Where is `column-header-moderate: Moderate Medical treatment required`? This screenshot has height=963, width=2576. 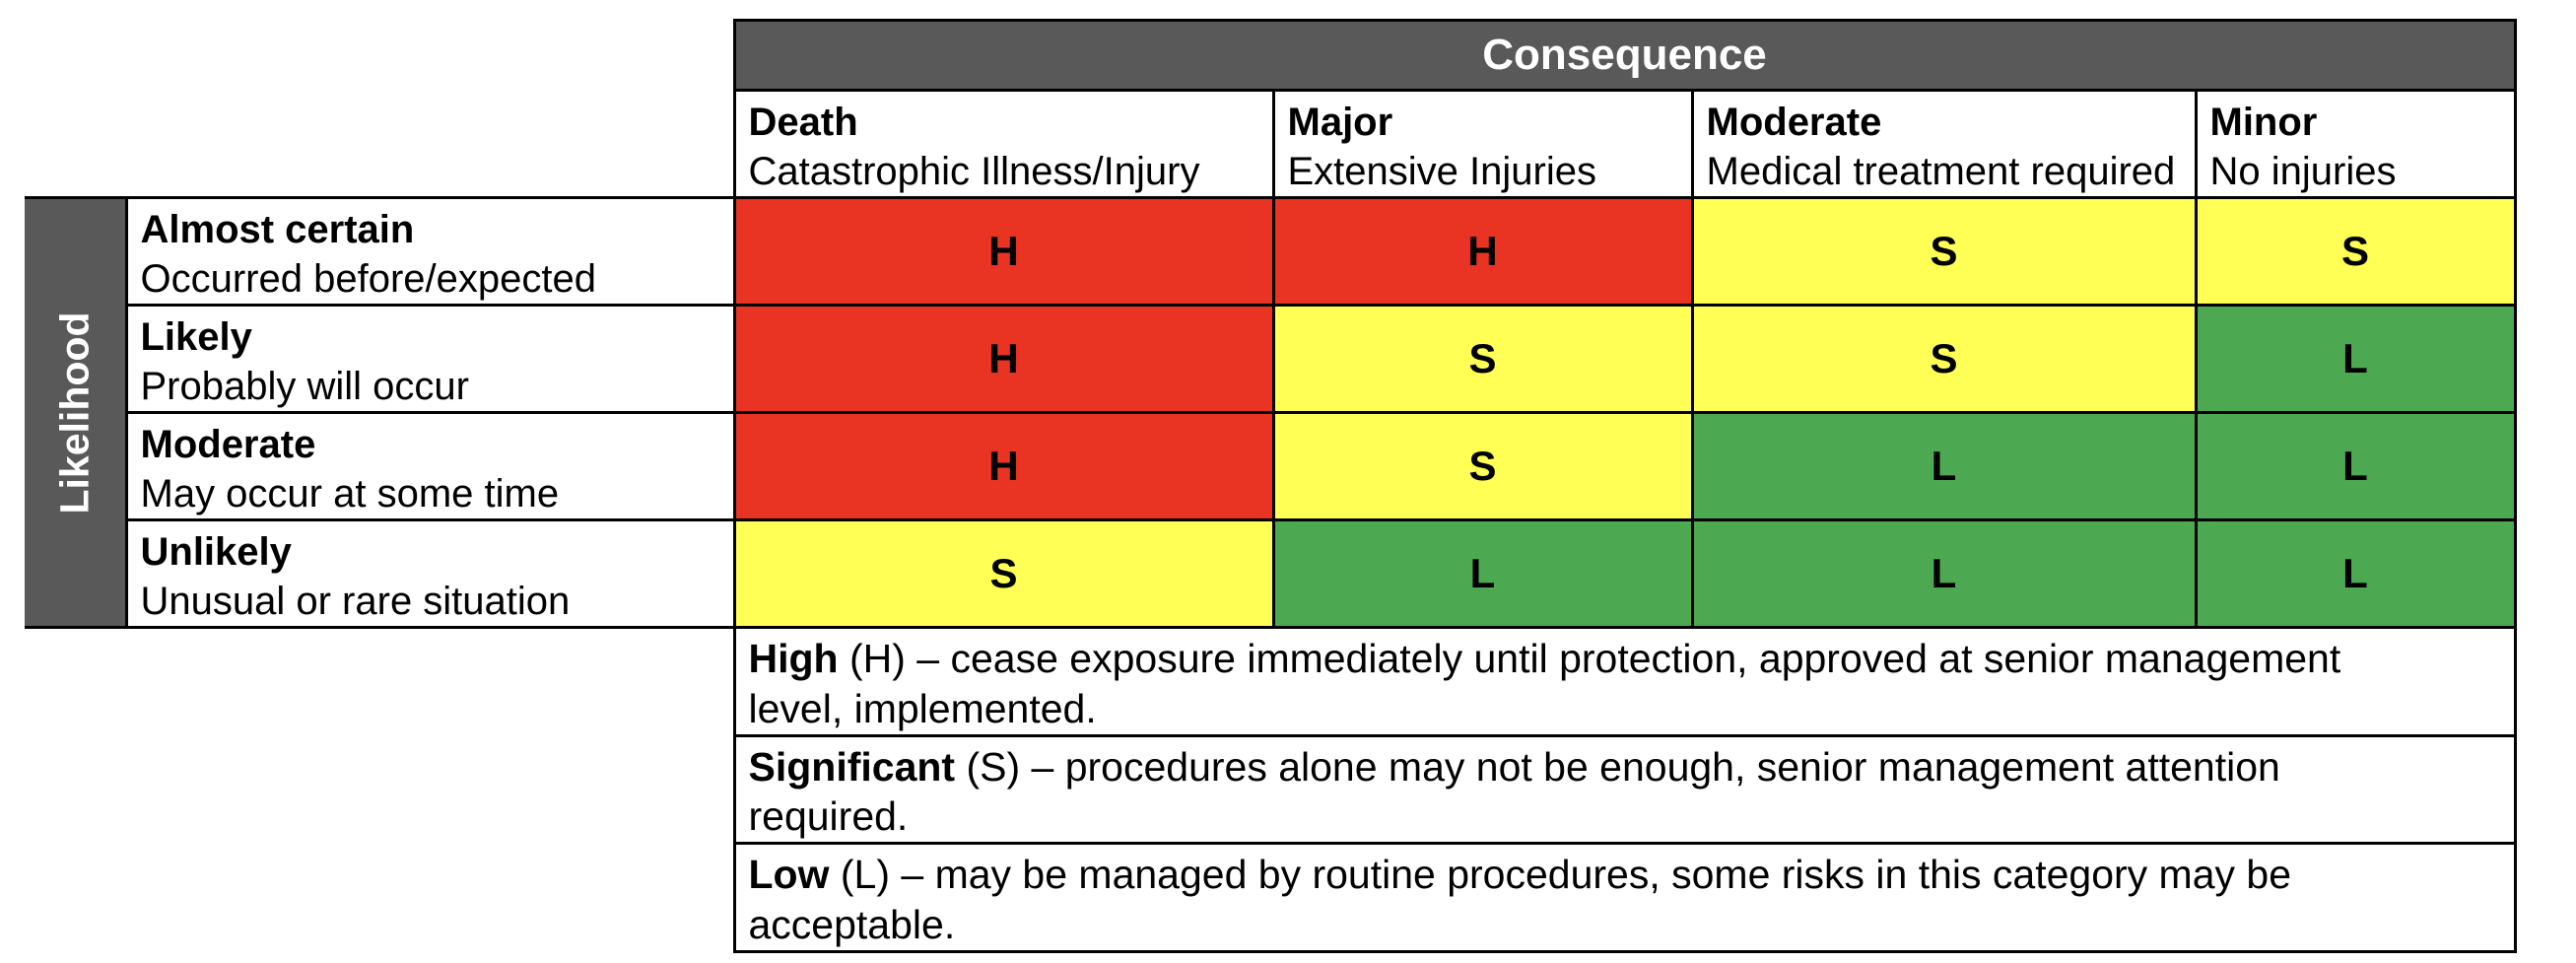 column-header-moderate: Moderate Medical treatment required is located at coordinates (1944, 144).